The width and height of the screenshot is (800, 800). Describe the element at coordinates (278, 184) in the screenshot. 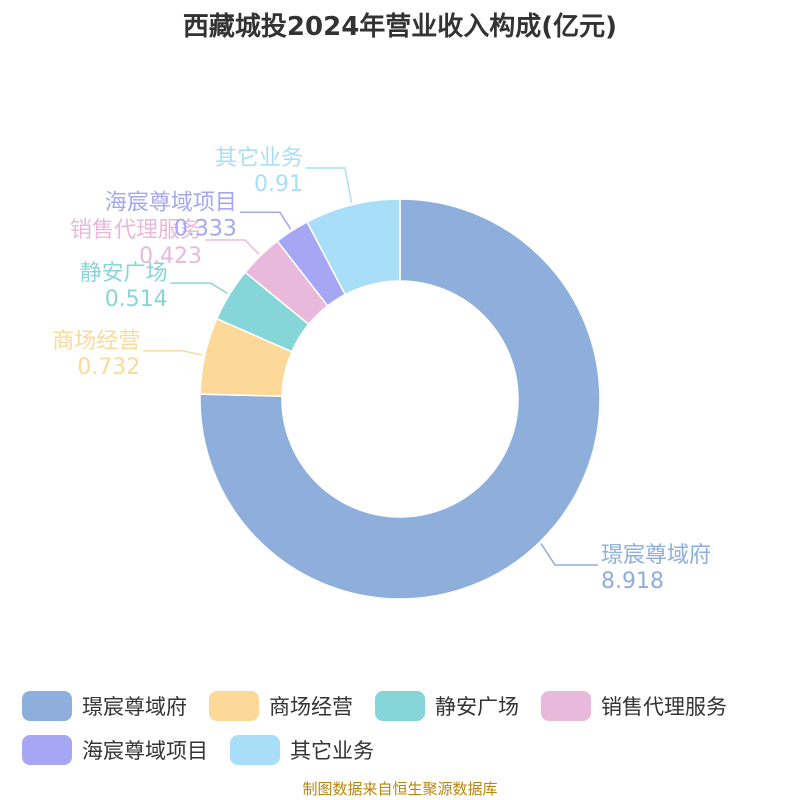

I see `slice-value-label: 0.91` at that location.